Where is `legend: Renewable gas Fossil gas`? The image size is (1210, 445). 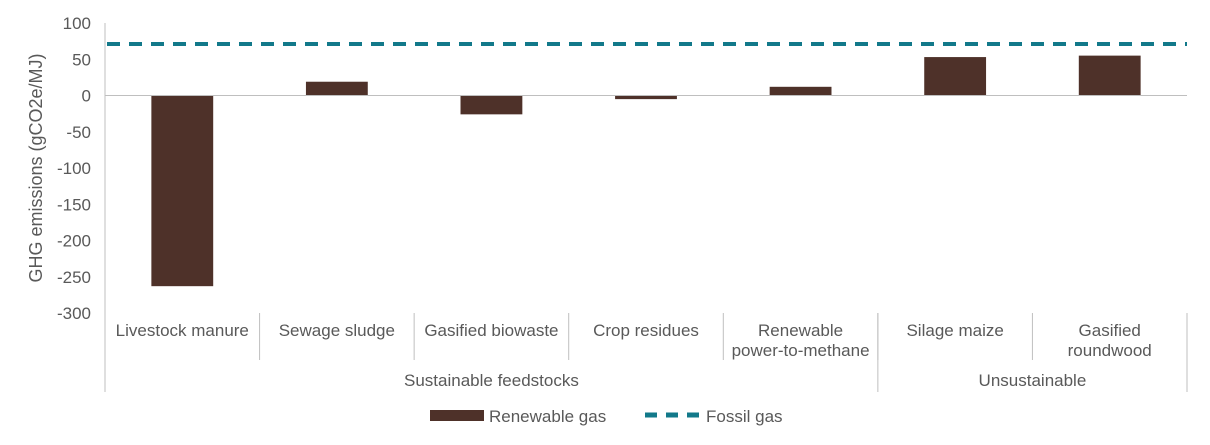 legend: Renewable gas Fossil gas is located at coordinates (606, 416).